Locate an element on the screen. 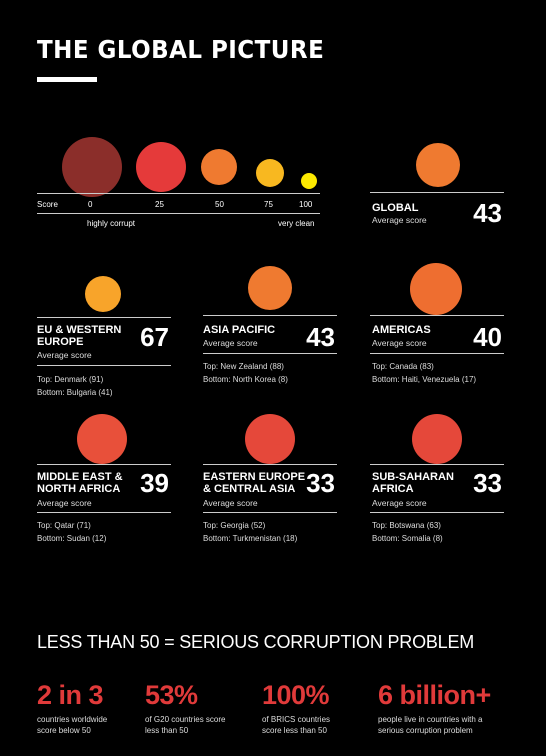 This screenshot has width=546, height=756. page-title: THE GLOBAL PICTURE is located at coordinates (181, 49).